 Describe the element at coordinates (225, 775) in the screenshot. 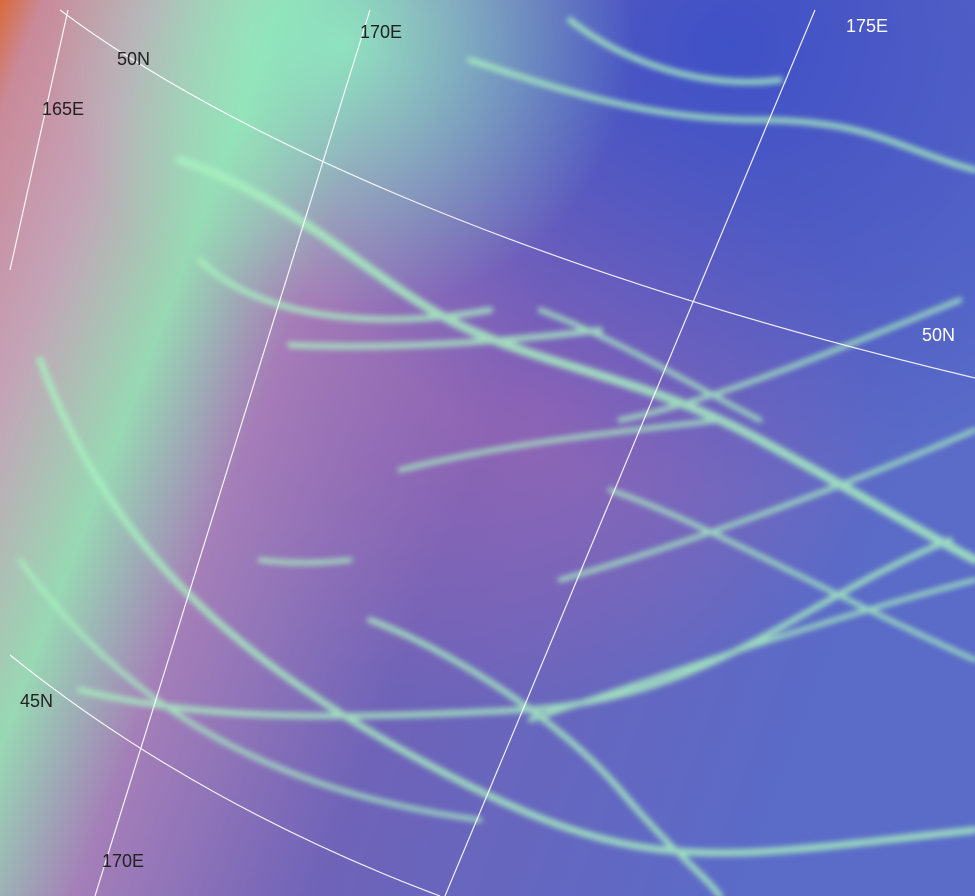

I see `parallel` at that location.